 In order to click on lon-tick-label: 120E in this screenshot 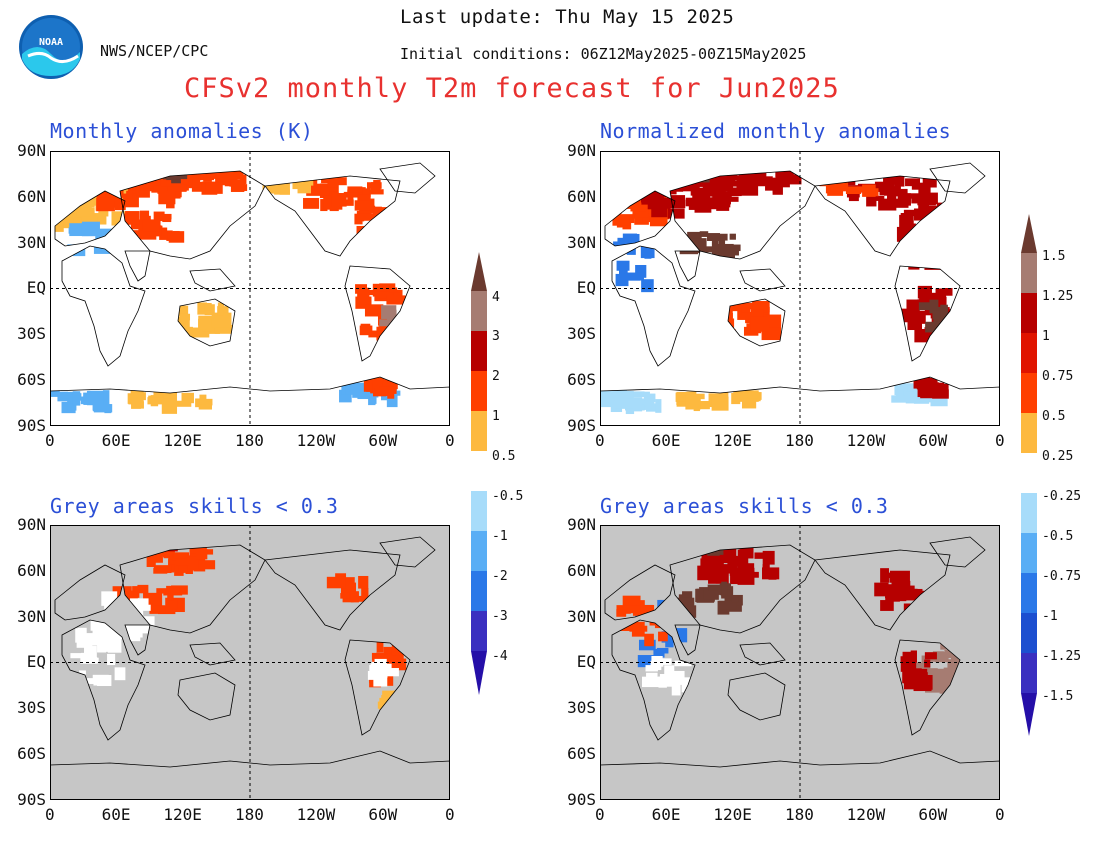, I will do `click(732, 814)`.